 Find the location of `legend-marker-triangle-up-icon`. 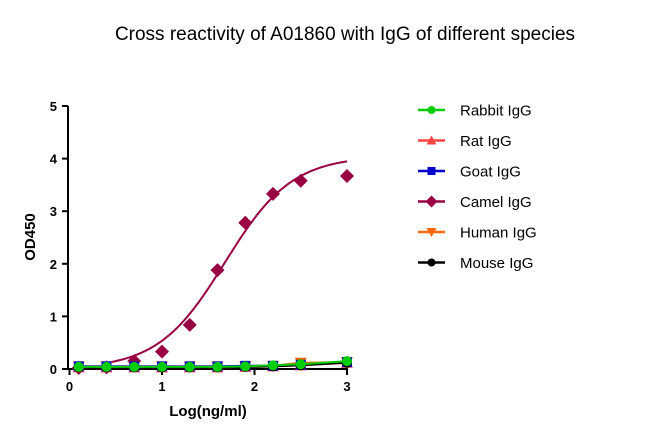

legend-marker-triangle-up-icon is located at coordinates (431, 140).